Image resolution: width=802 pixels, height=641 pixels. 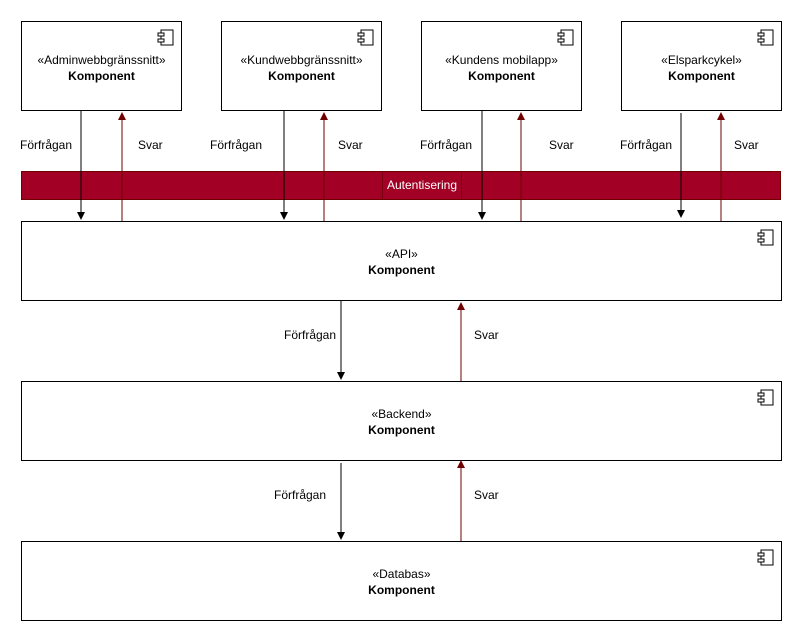 I want to click on stereotype-label: «Kundwebbgränssnitt», so click(x=301, y=60).